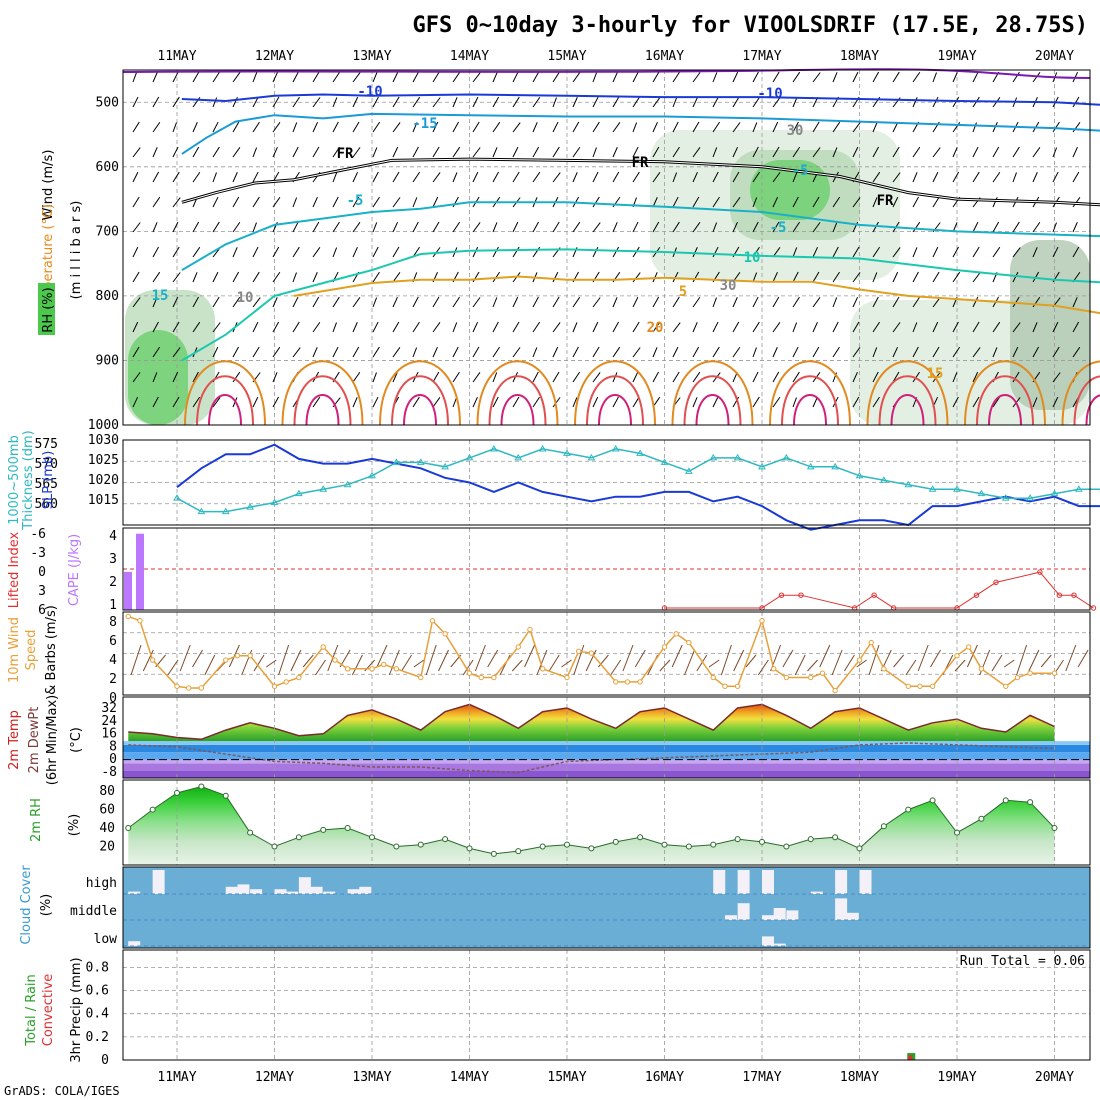 The height and width of the screenshot is (1100, 1100). I want to click on y-tick-label: 8, so click(113, 746).